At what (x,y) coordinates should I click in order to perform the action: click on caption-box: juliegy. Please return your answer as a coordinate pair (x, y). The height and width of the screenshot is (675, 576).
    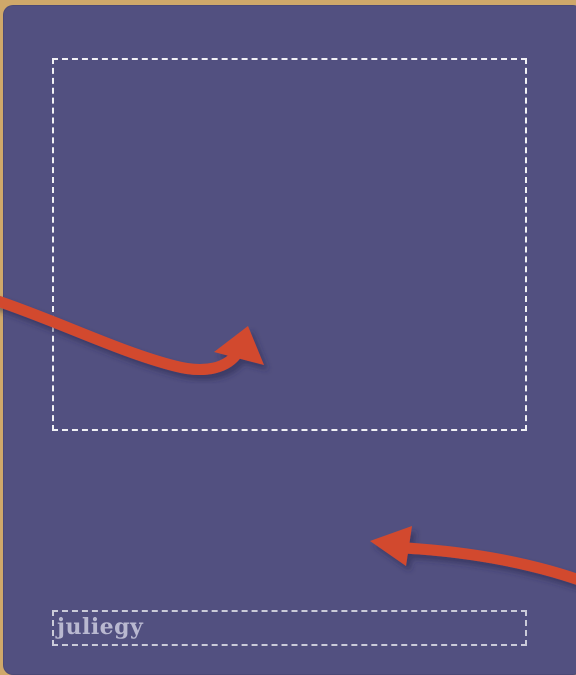
    Looking at the image, I should click on (289, 628).